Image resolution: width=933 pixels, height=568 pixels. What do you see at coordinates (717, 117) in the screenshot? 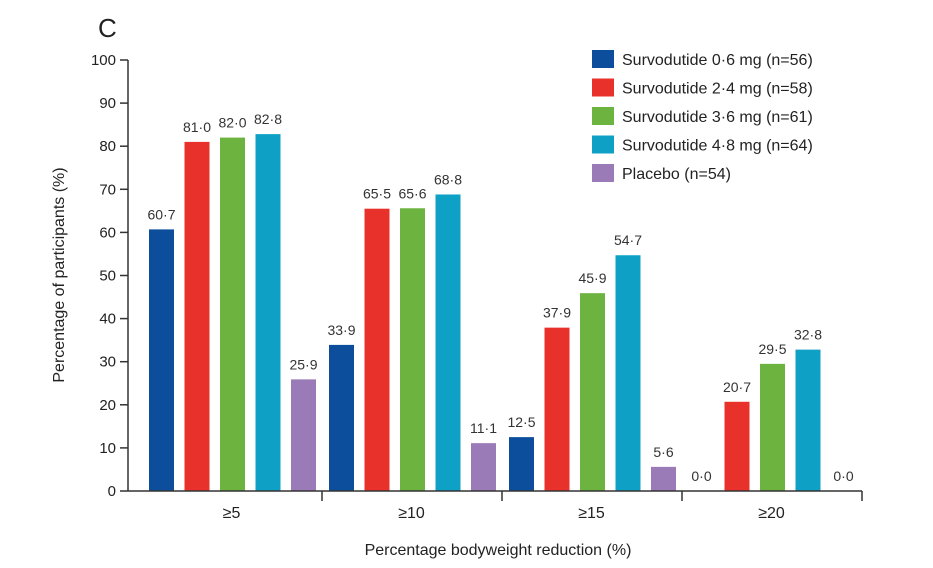
I see `legend-label: Survodutide 3·6 mg (n=61)` at bounding box center [717, 117].